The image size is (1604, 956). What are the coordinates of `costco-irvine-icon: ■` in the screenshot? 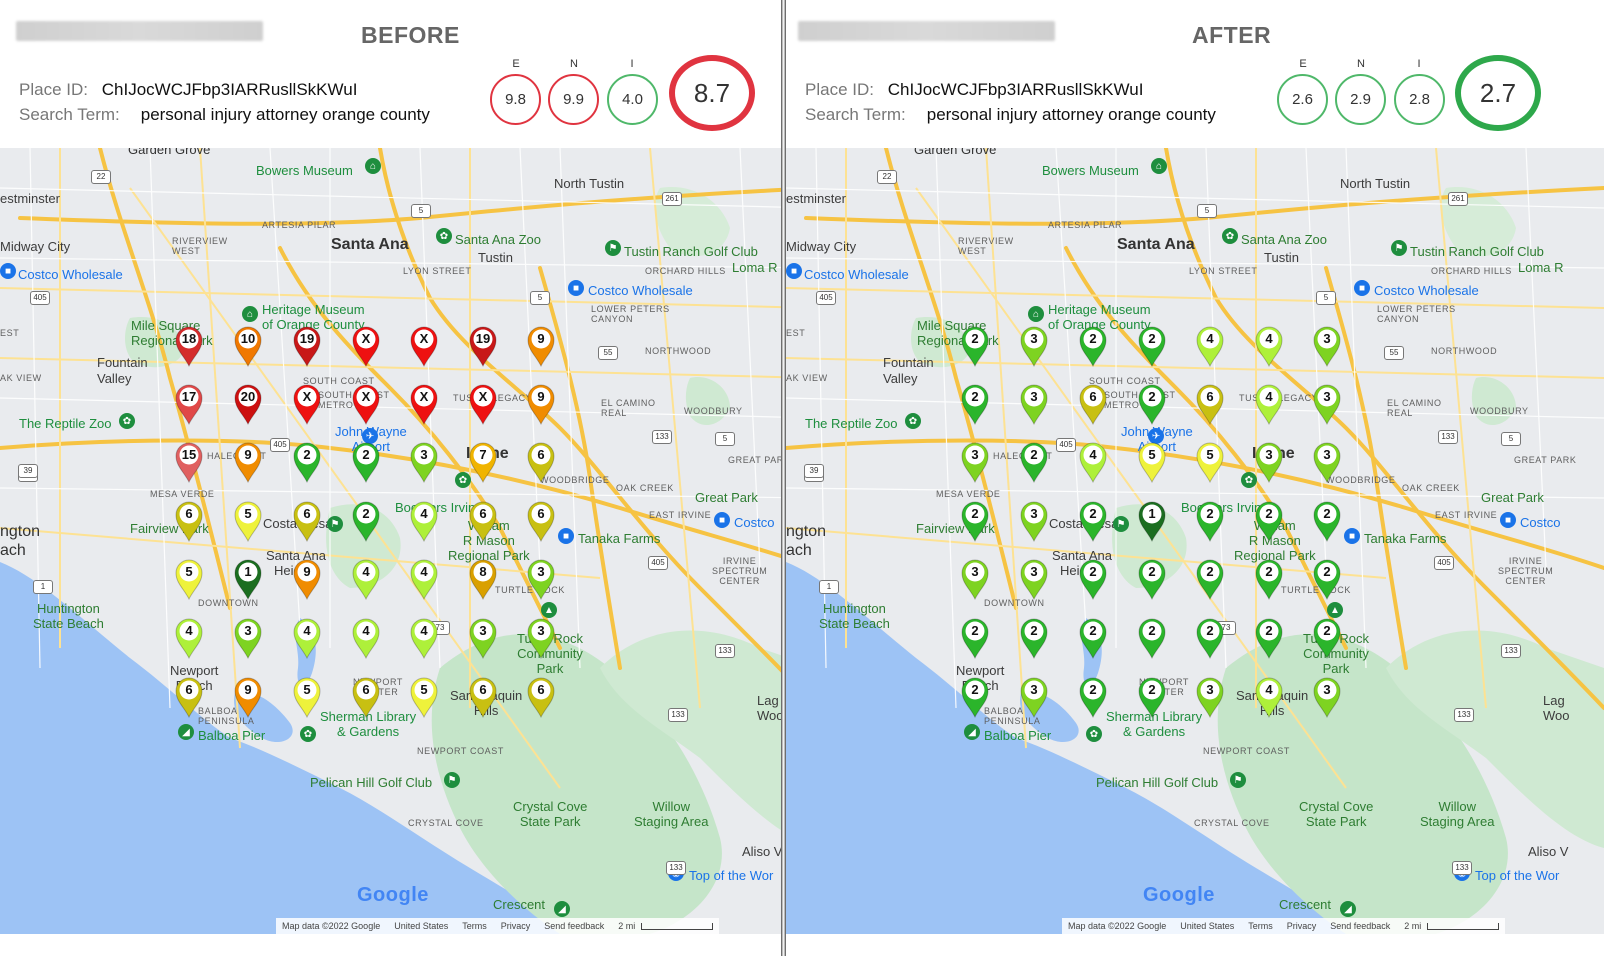 It's located at (722, 520).